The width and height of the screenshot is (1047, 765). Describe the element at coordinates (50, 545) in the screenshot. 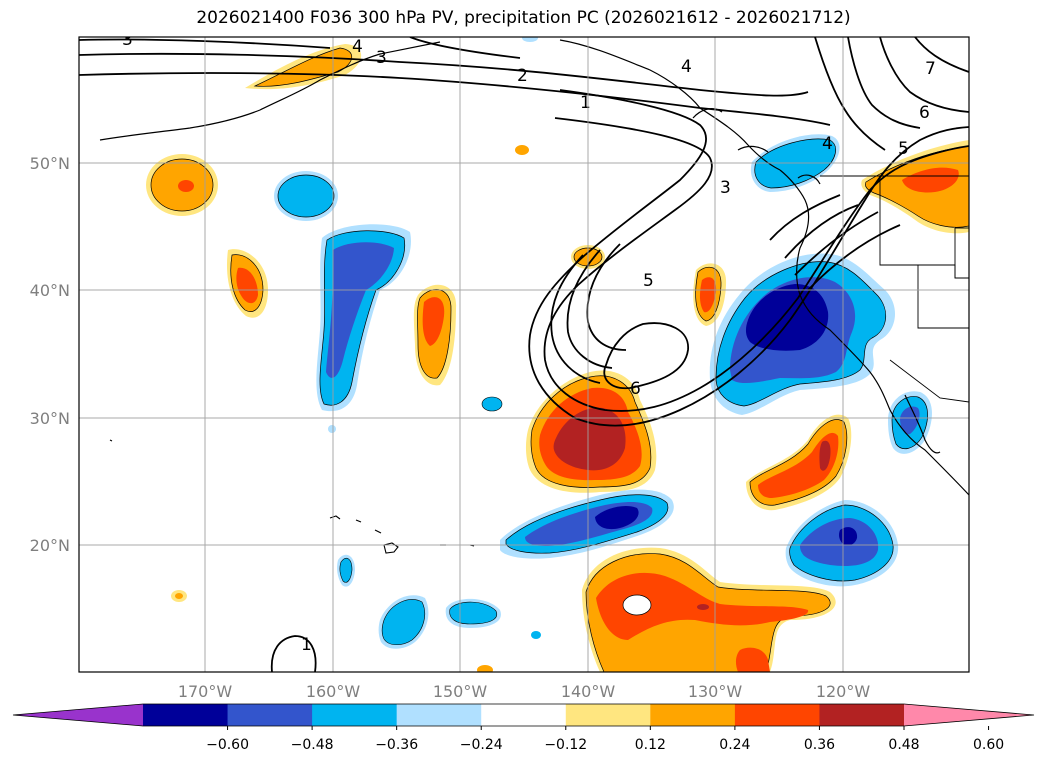

I see `lat-label: 20°N` at that location.